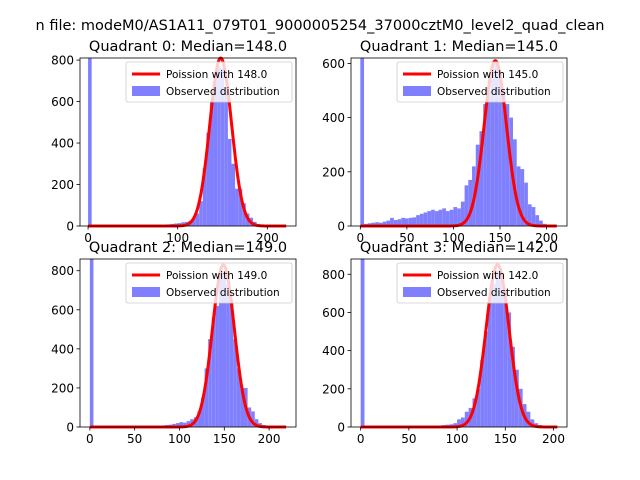  What do you see at coordinates (216, 276) in the screenshot?
I see `legend-label-poisson: Poission with 149.0` at bounding box center [216, 276].